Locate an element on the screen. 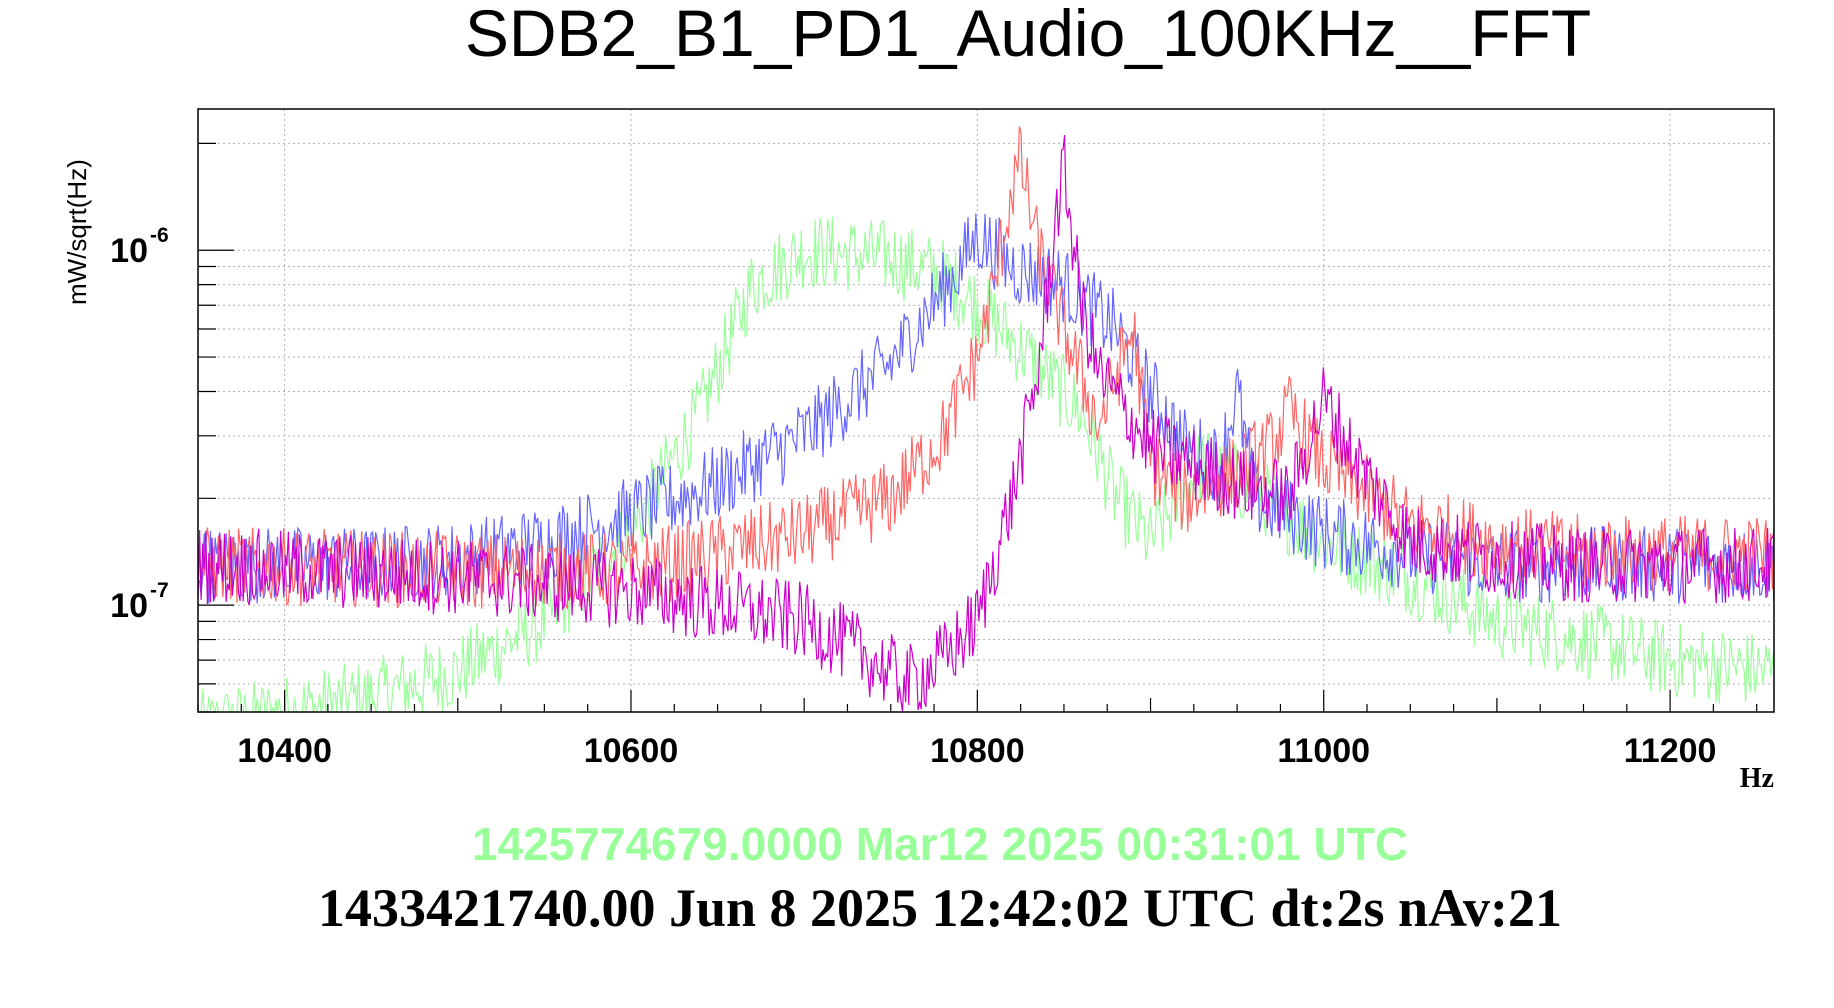  x-tick-label: 10400 is located at coordinates (284, 751).